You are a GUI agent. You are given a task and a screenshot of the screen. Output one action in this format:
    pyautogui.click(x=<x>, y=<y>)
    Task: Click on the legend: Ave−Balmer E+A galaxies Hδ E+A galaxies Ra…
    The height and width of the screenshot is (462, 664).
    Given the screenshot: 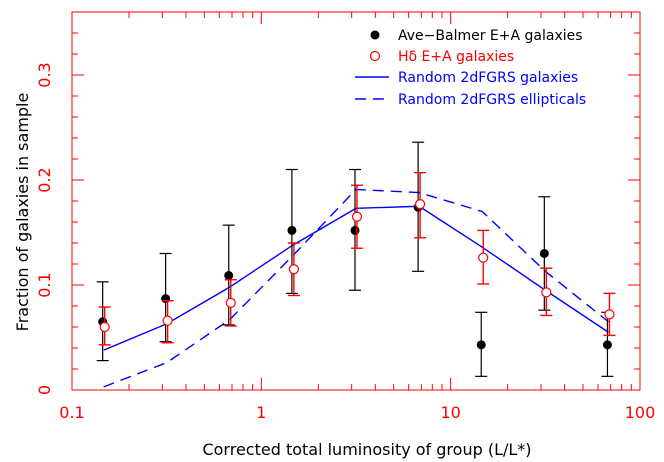 What is the action you would take?
    pyautogui.click(x=470, y=68)
    